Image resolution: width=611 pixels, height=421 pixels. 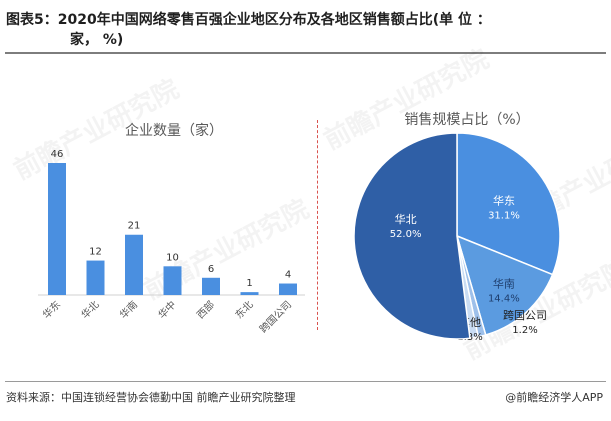 What do you see at coordinates (305, 381) in the screenshot?
I see `footer-rule` at bounding box center [305, 381].